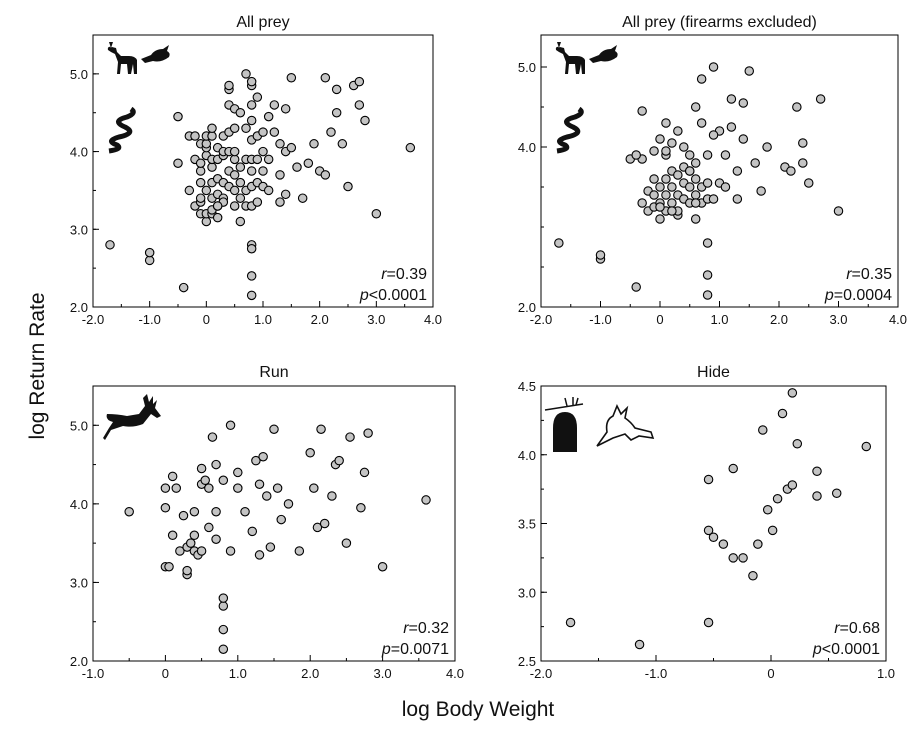 The height and width of the screenshot is (731, 910). Describe the element at coordinates (779, 319) in the screenshot. I see `x-tick-label: 2.0` at that location.